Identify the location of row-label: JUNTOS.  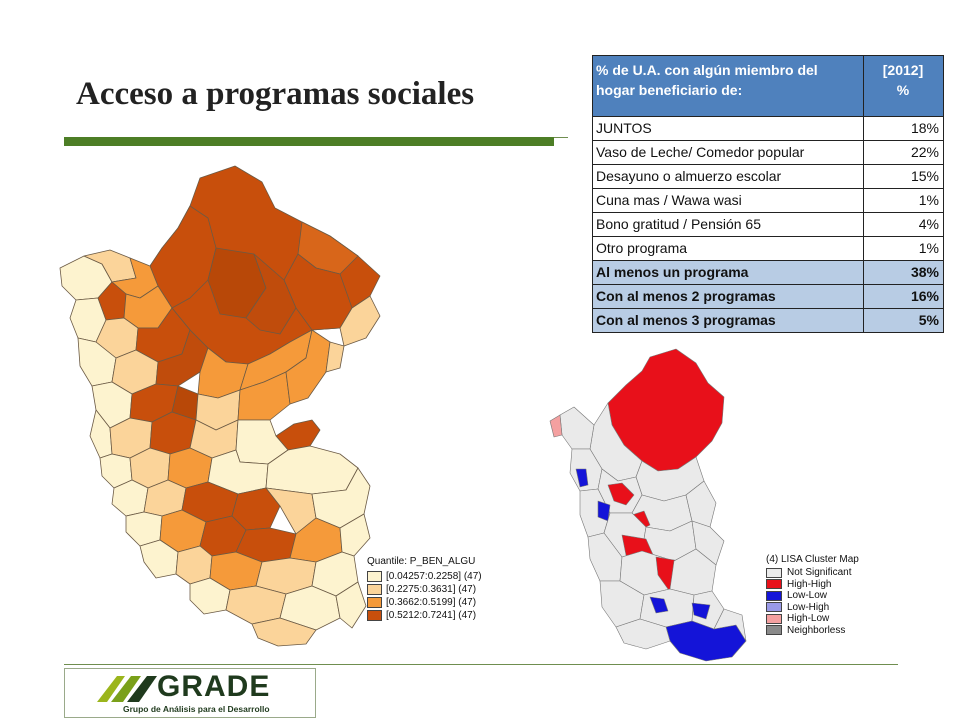
(728, 128).